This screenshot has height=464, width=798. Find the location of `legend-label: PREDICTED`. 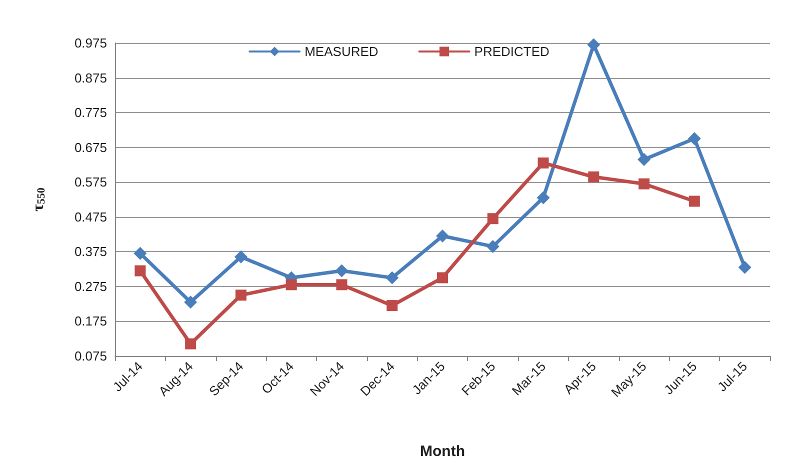

legend-label: PREDICTED is located at coordinates (512, 51).